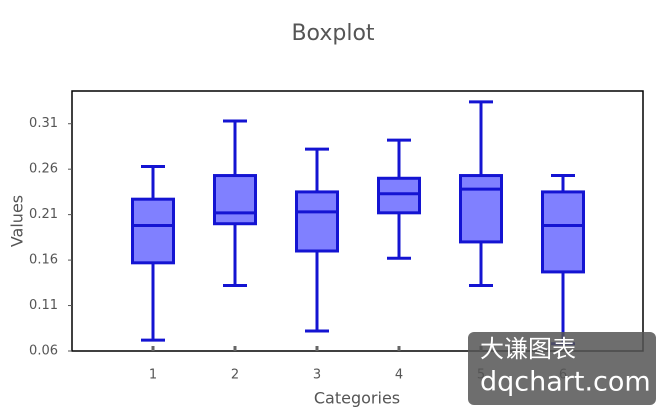 The height and width of the screenshot is (417, 667). Describe the element at coordinates (153, 375) in the screenshot. I see `x-tick-label: 1` at that location.